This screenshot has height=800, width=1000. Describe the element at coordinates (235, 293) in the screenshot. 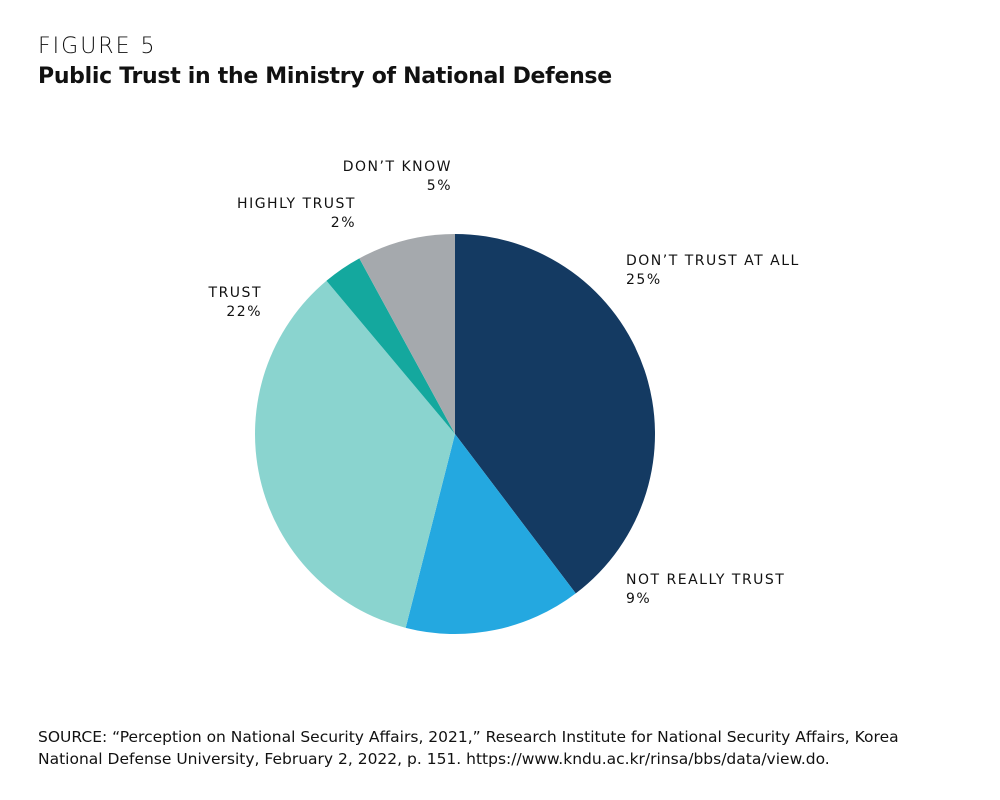

I see `slice-label: TRUST` at that location.